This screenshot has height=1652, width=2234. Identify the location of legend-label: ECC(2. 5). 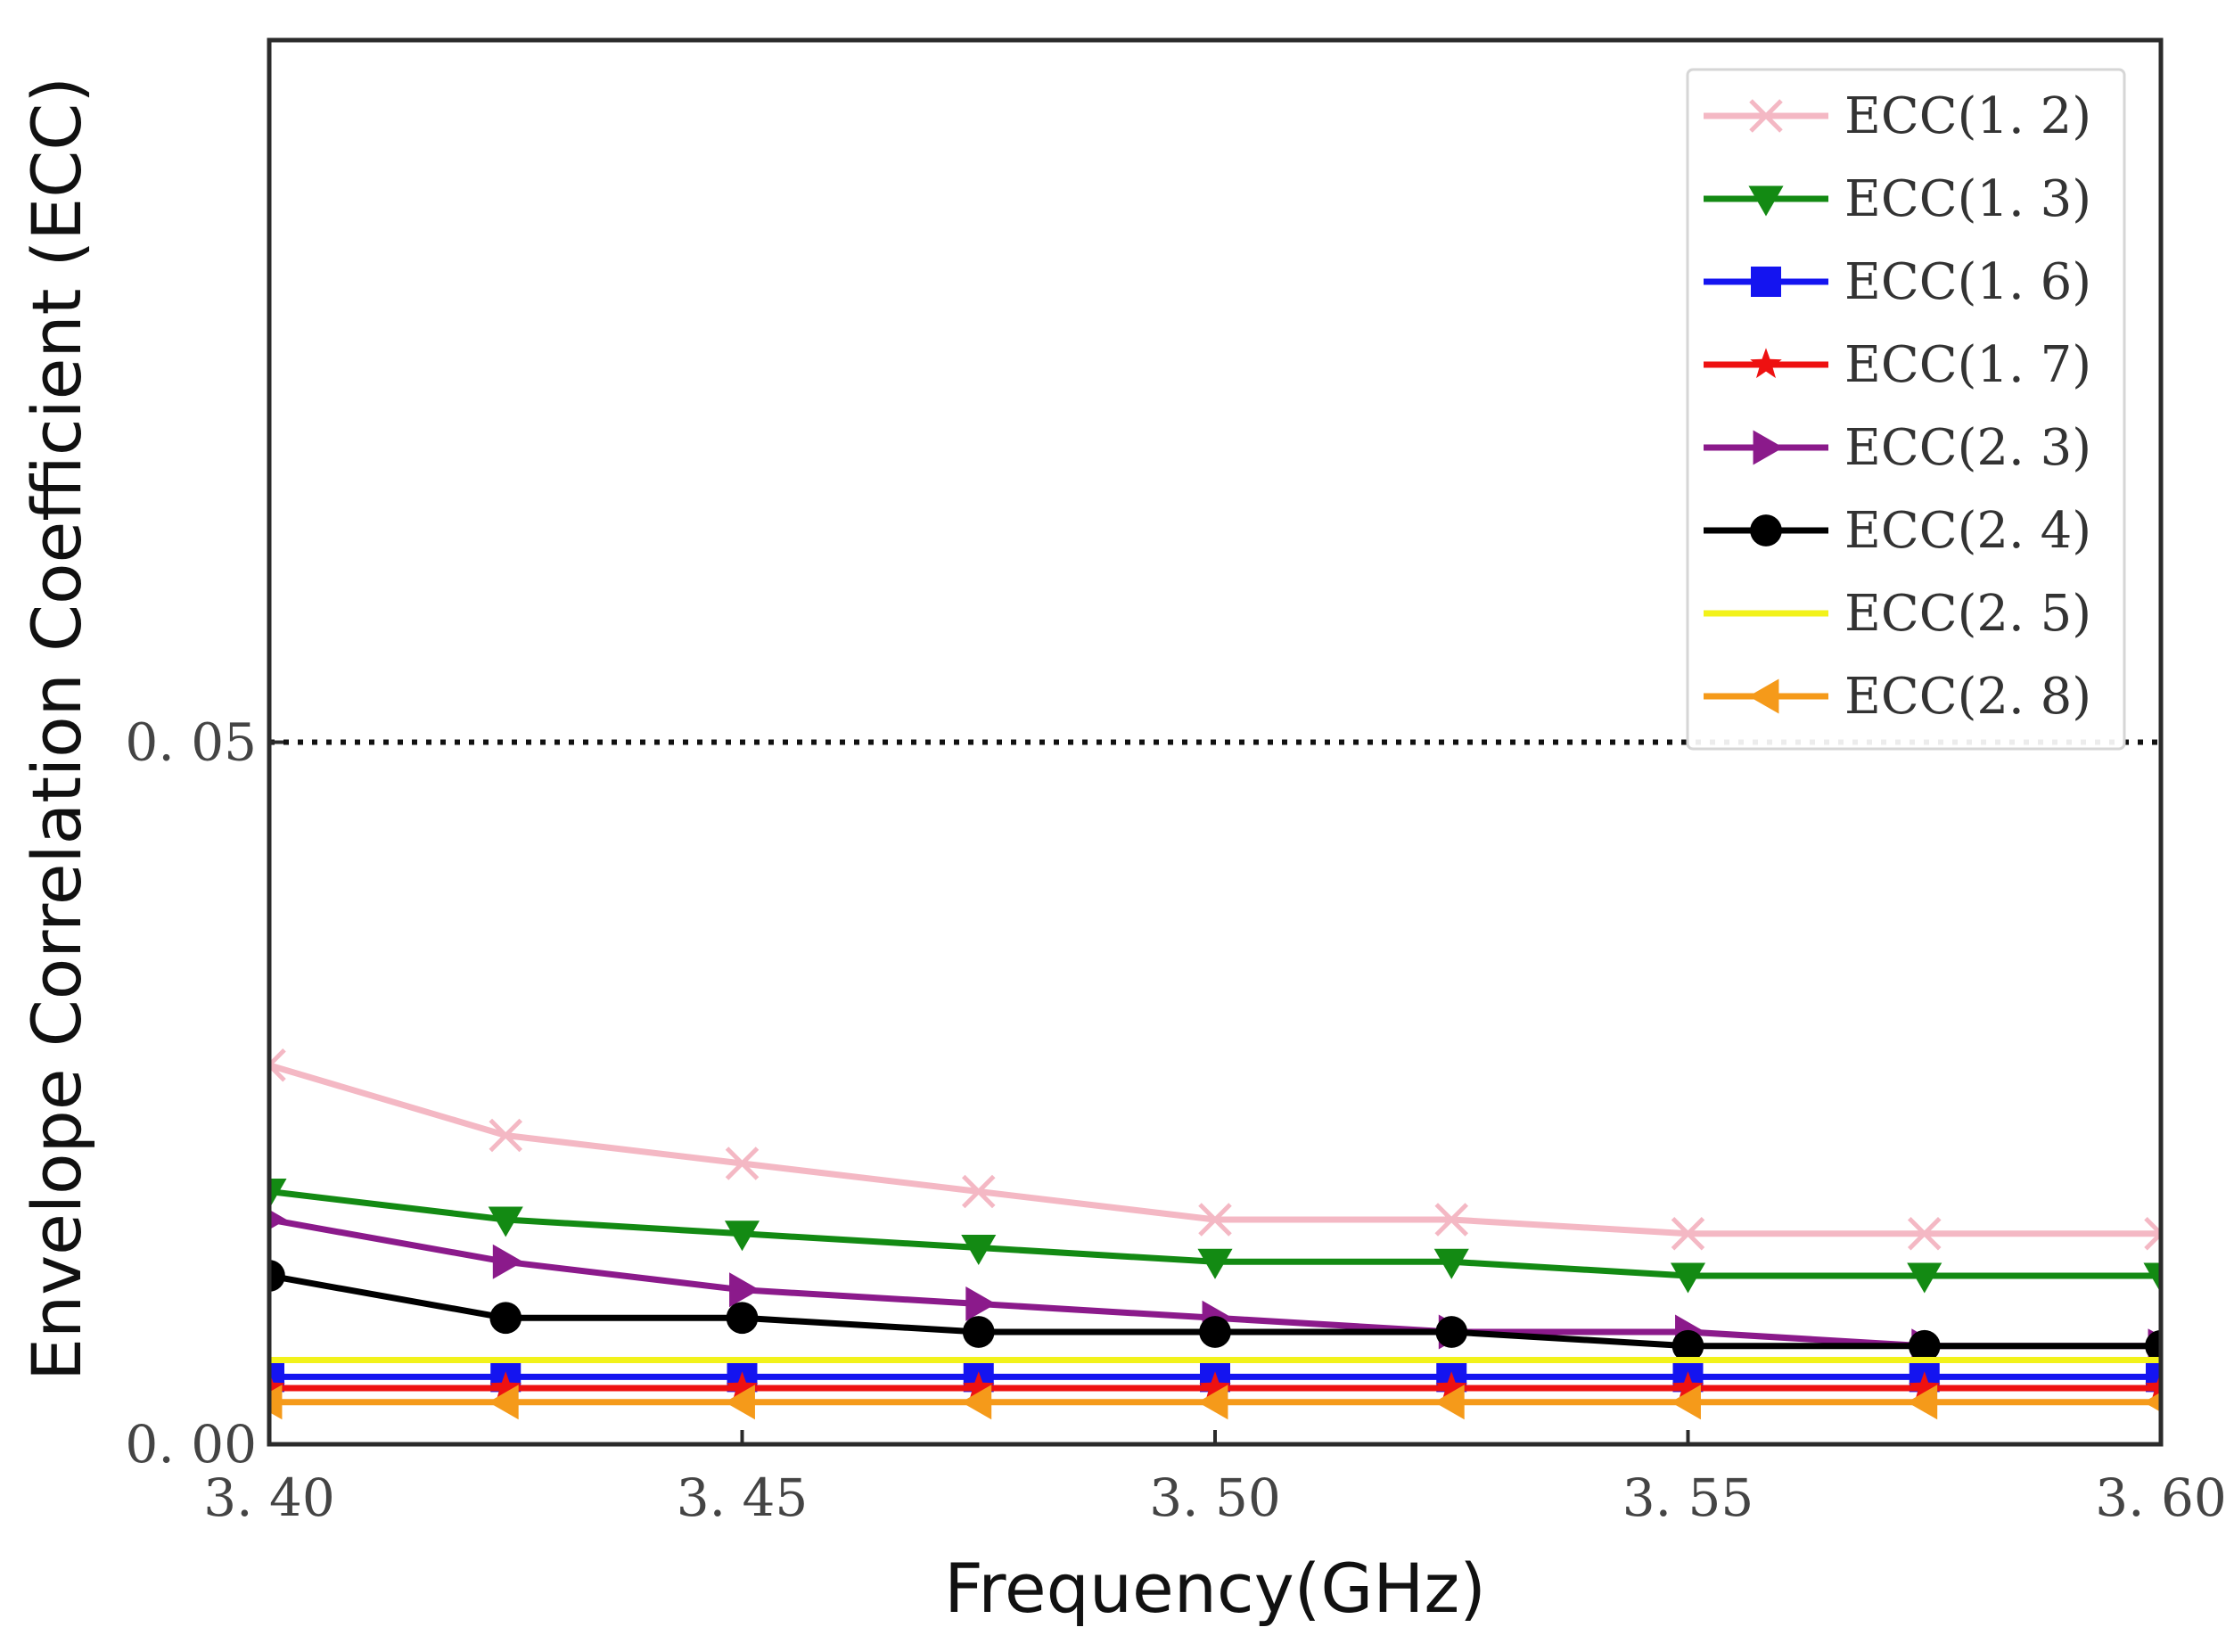
(1968, 614).